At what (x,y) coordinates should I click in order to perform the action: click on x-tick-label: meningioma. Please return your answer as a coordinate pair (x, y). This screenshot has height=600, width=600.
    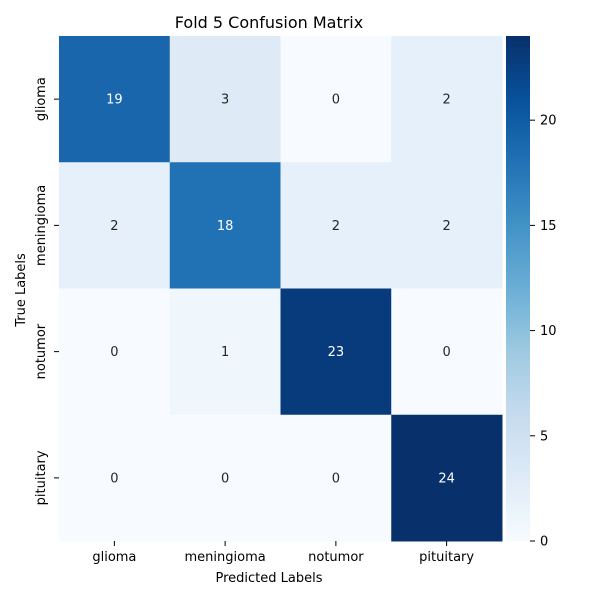
    Looking at the image, I should click on (225, 557).